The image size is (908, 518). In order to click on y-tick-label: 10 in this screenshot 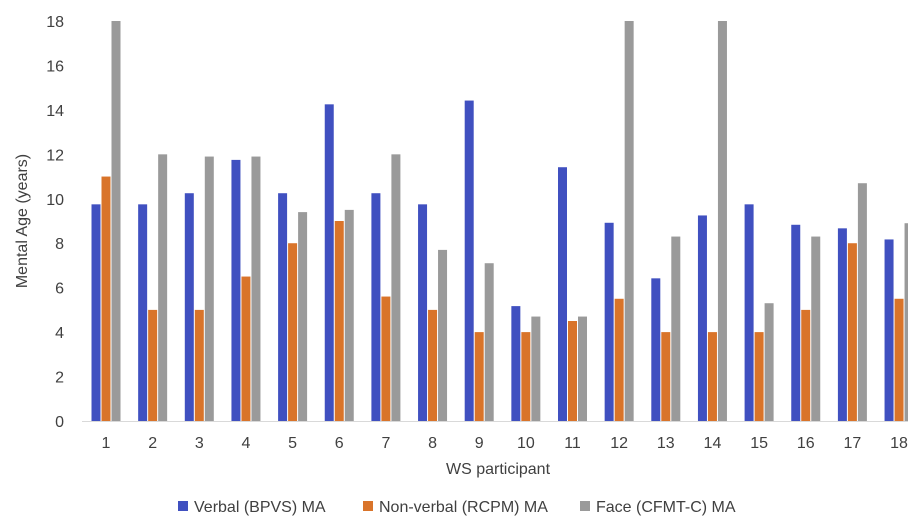, I will do `click(55, 200)`.